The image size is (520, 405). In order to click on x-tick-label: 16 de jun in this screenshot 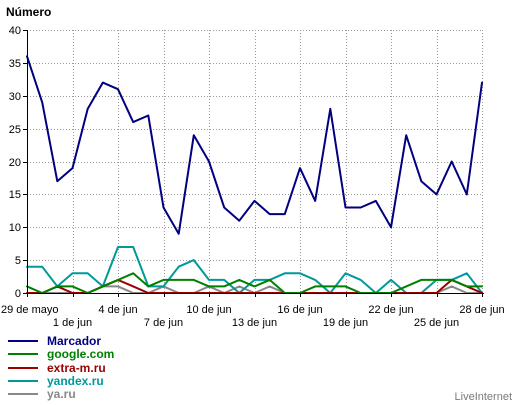, I will do `click(299, 310)`.